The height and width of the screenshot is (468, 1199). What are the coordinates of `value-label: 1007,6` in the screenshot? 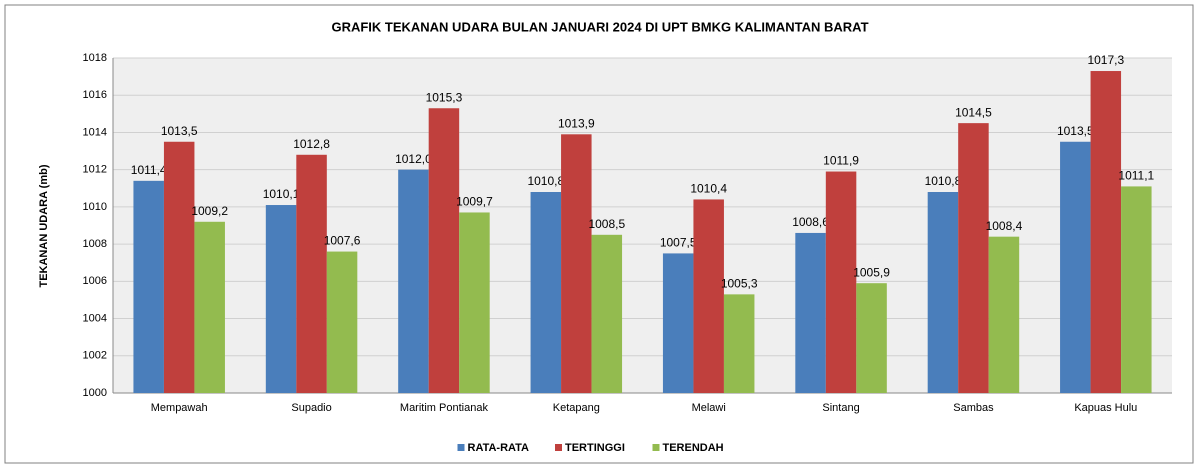 It's located at (342, 241).